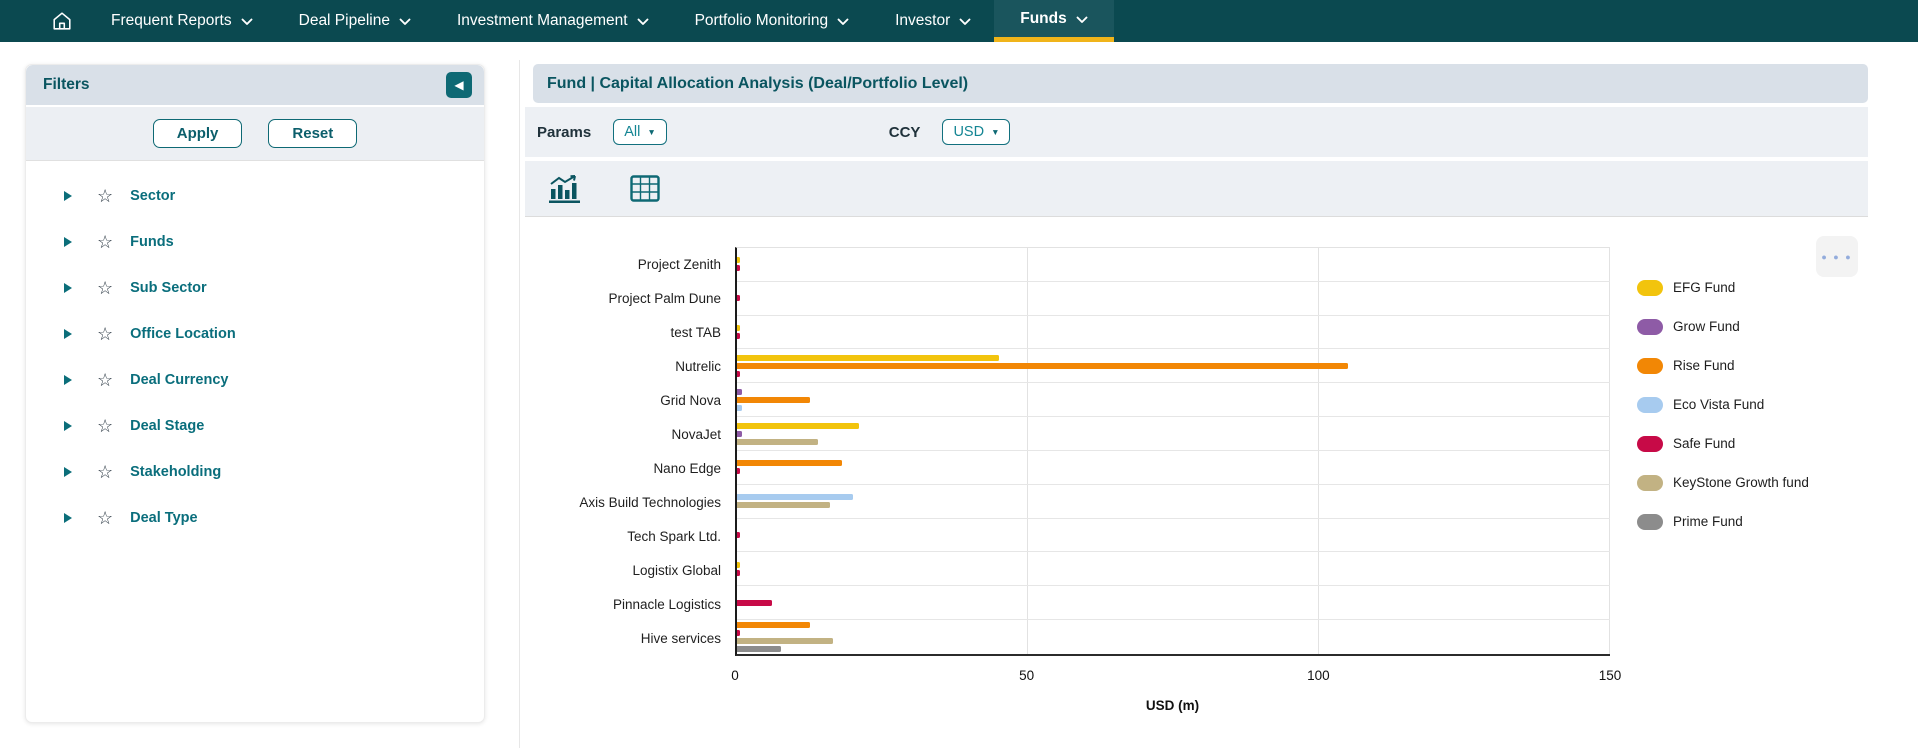 The image size is (1918, 748). Describe the element at coordinates (1173, 637) in the screenshot. I see `chart-row-hive-services` at that location.